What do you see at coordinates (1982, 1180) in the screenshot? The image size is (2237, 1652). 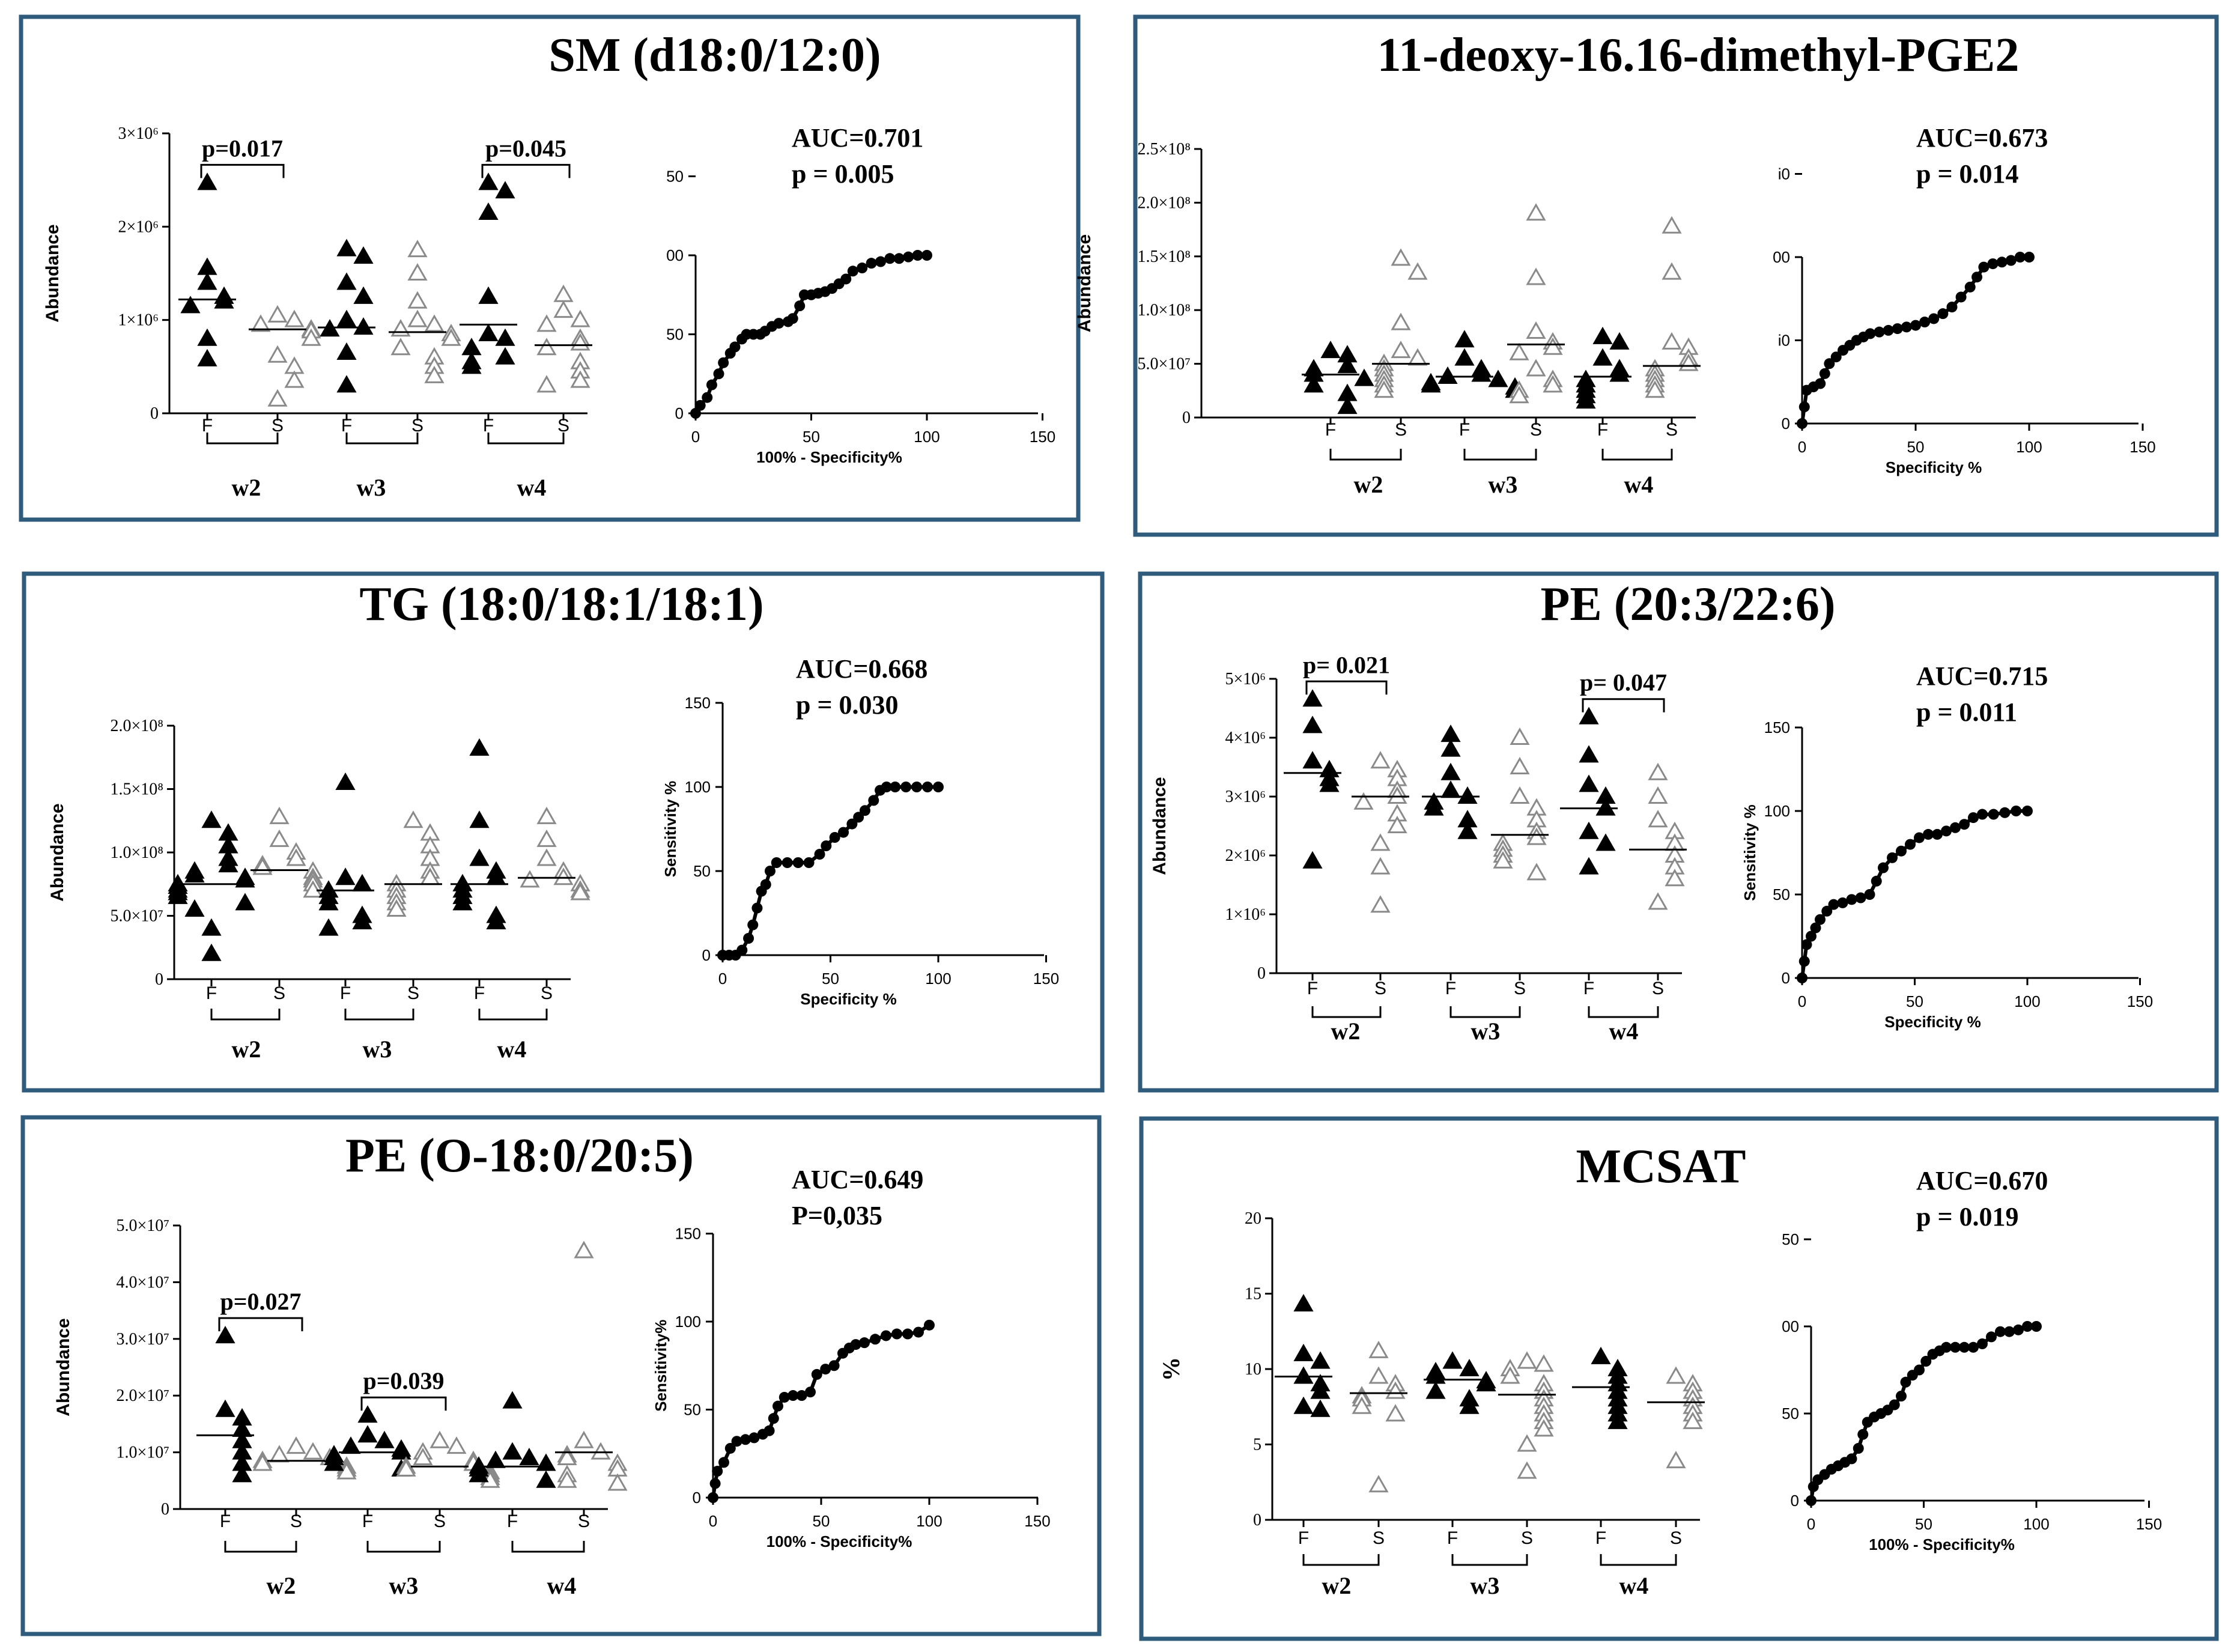 I see `auc-label: AUC=0.670` at bounding box center [1982, 1180].